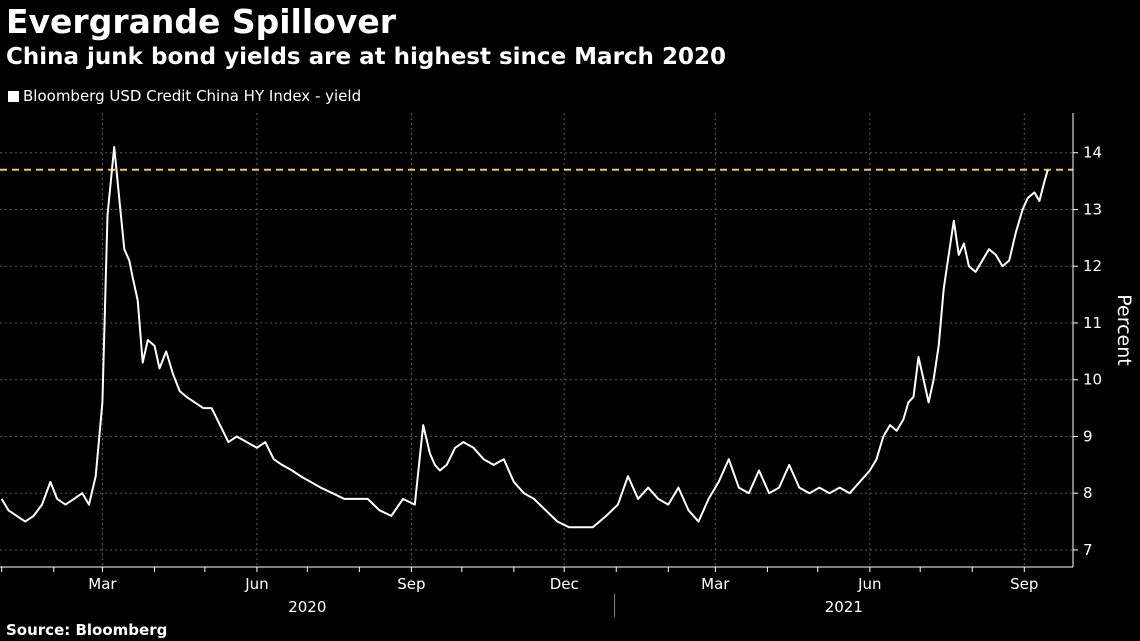  Describe the element at coordinates (1092, 209) in the screenshot. I see `y-tick-label: 13` at that location.